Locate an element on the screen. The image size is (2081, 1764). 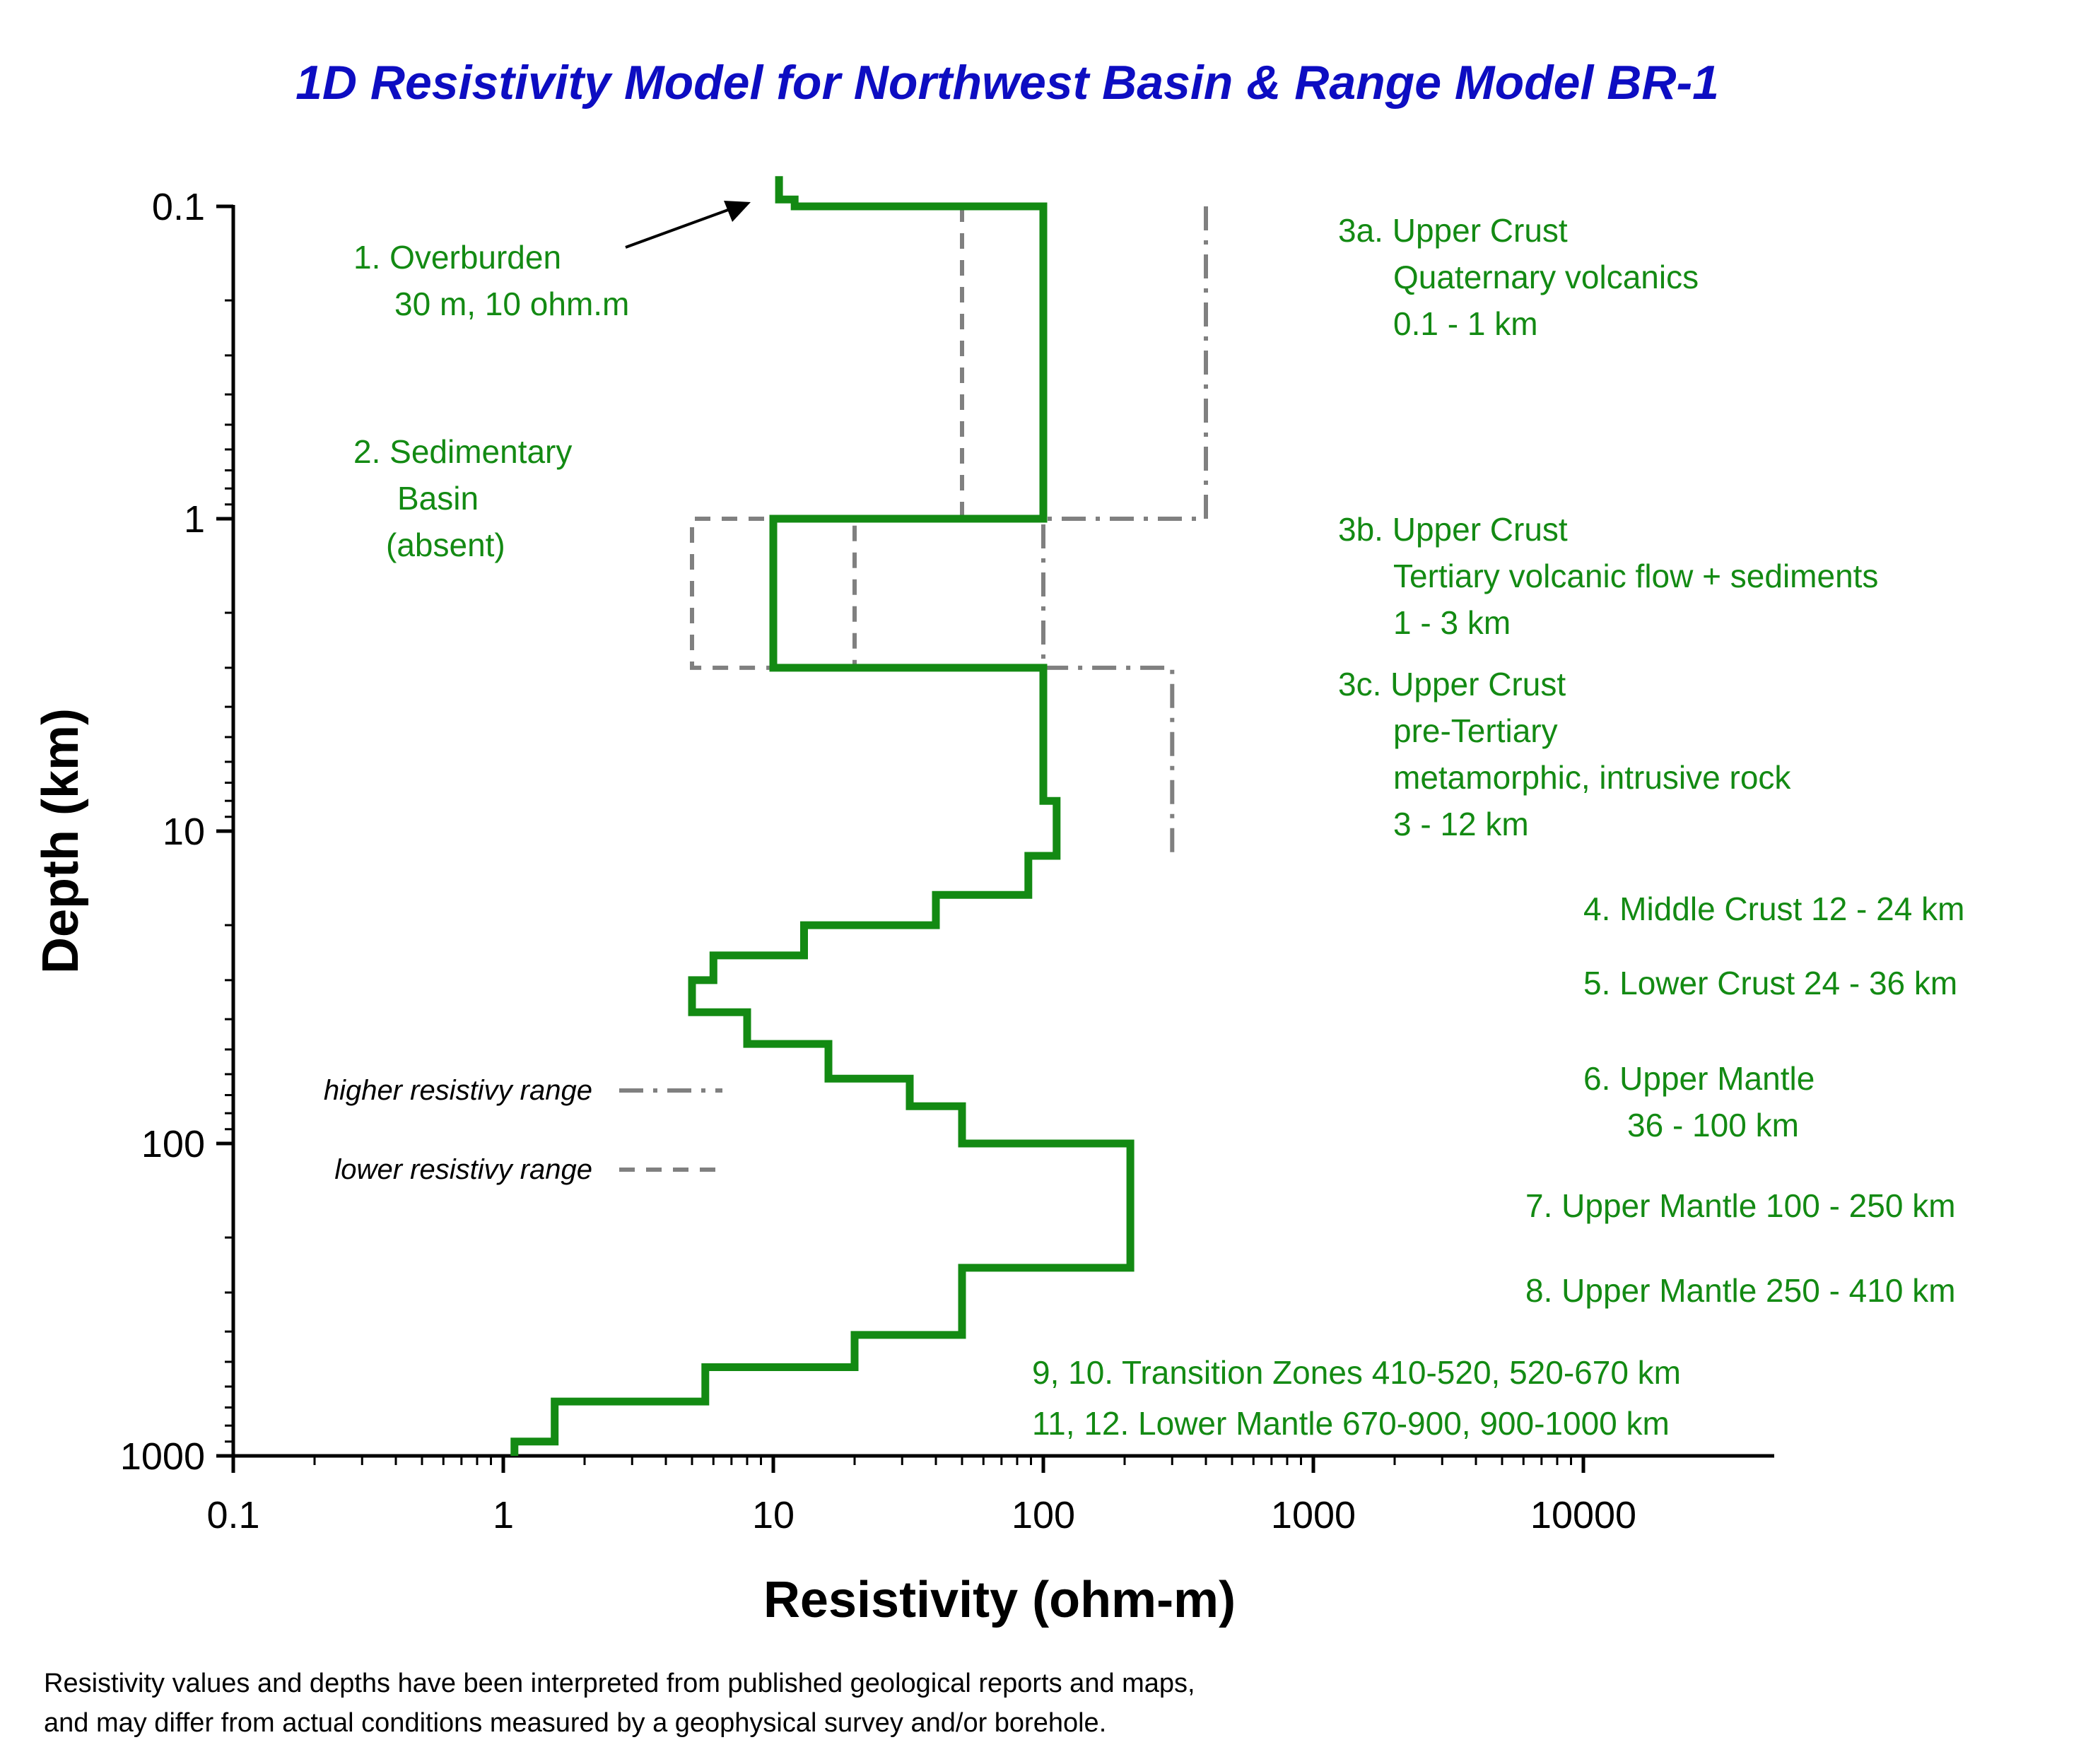
annotation-line: 30 m, 10 ohm.m is located at coordinates (511, 304).